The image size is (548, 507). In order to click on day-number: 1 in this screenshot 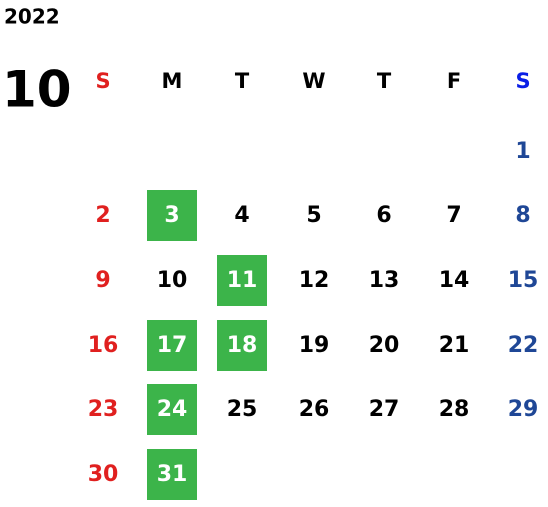, I will do `click(522, 151)`.